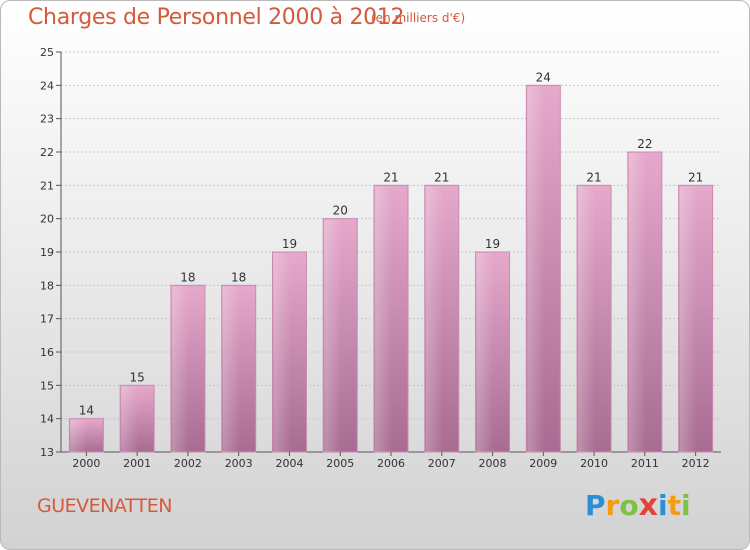  I want to click on x-tick-label: 2009, so click(543, 463).